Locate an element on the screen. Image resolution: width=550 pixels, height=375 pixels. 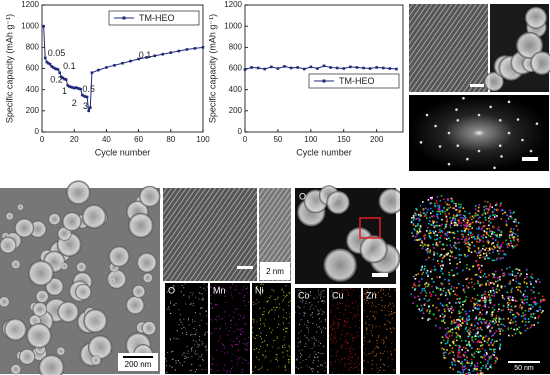
y-axis-label: Specific capacity (mAh g⁻¹) is located at coordinates (9, 68).